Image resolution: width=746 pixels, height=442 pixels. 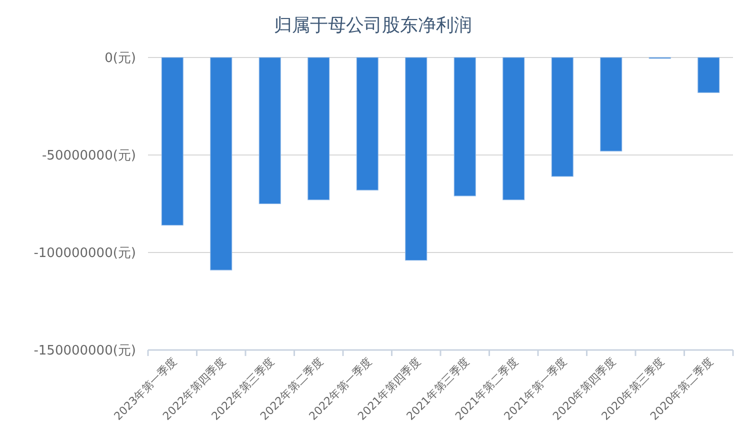 What do you see at coordinates (85, 253) in the screenshot?
I see `y-tick-label: -100000000(元)` at bounding box center [85, 253].